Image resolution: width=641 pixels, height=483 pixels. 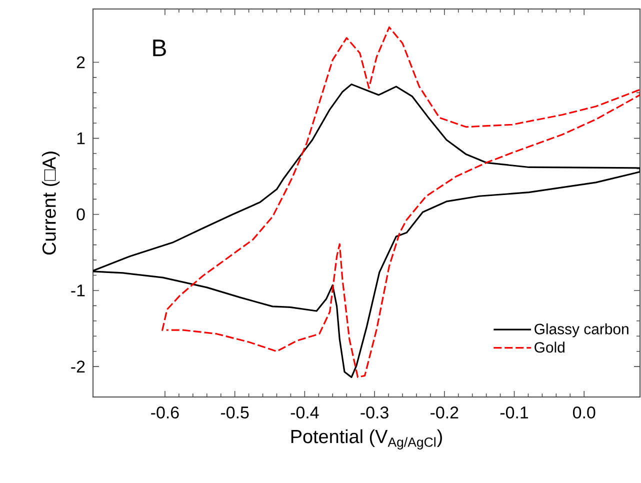 I want to click on x-tick-label: -0.3, so click(x=374, y=412).